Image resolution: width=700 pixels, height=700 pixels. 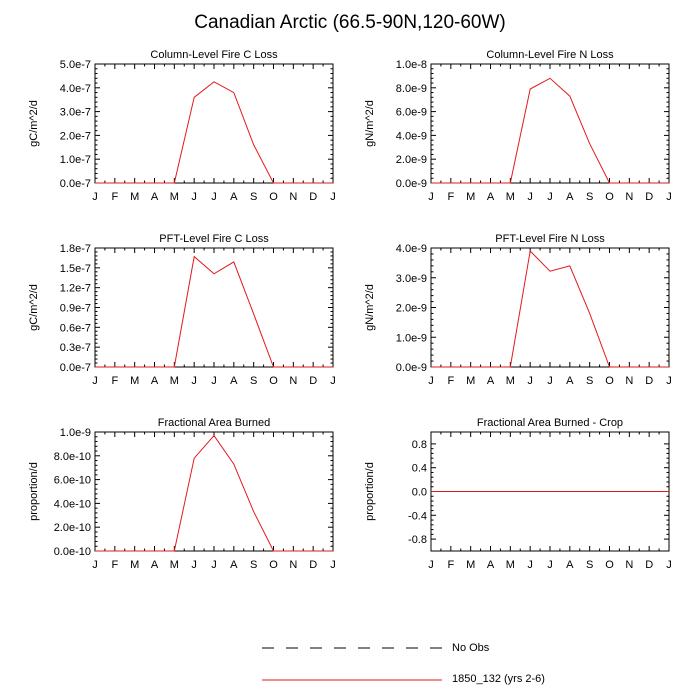 I want to click on y-tick-label: 5.0e-7, so click(x=75, y=65).